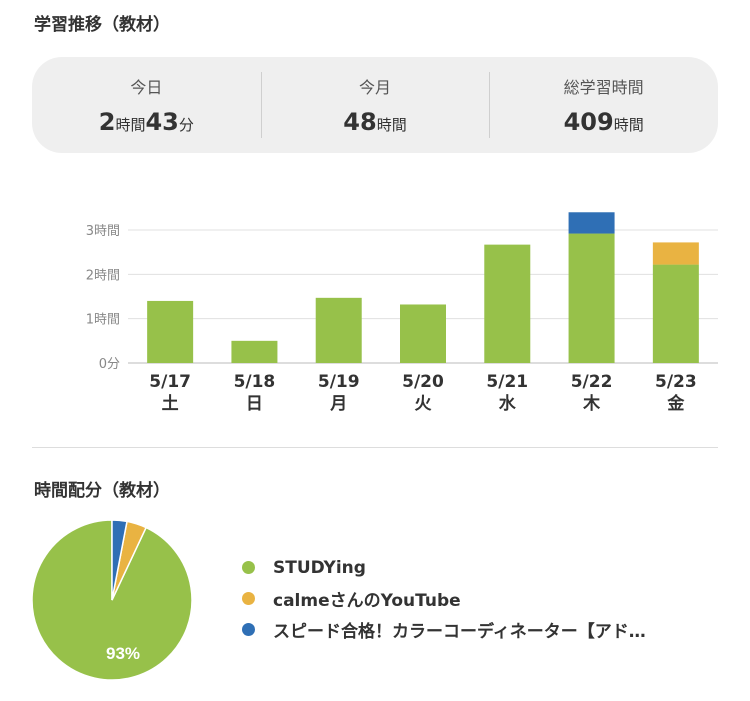 This screenshot has height=701, width=750. I want to click on x-date-label: 5/20, so click(423, 382).